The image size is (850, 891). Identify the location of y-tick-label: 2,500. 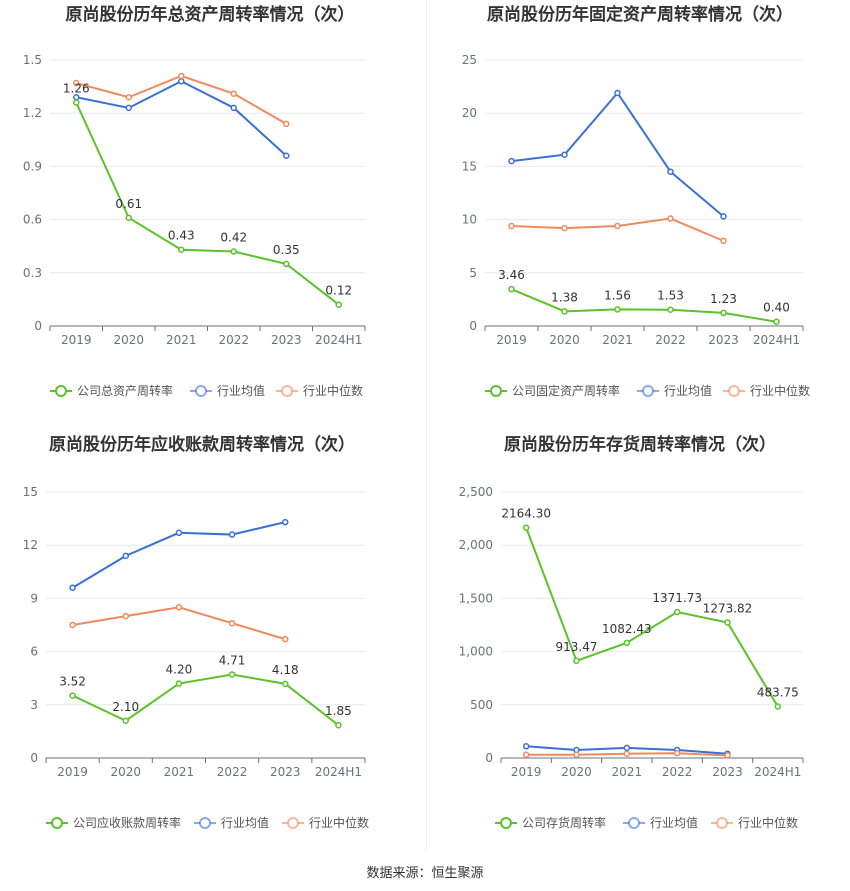
(476, 492).